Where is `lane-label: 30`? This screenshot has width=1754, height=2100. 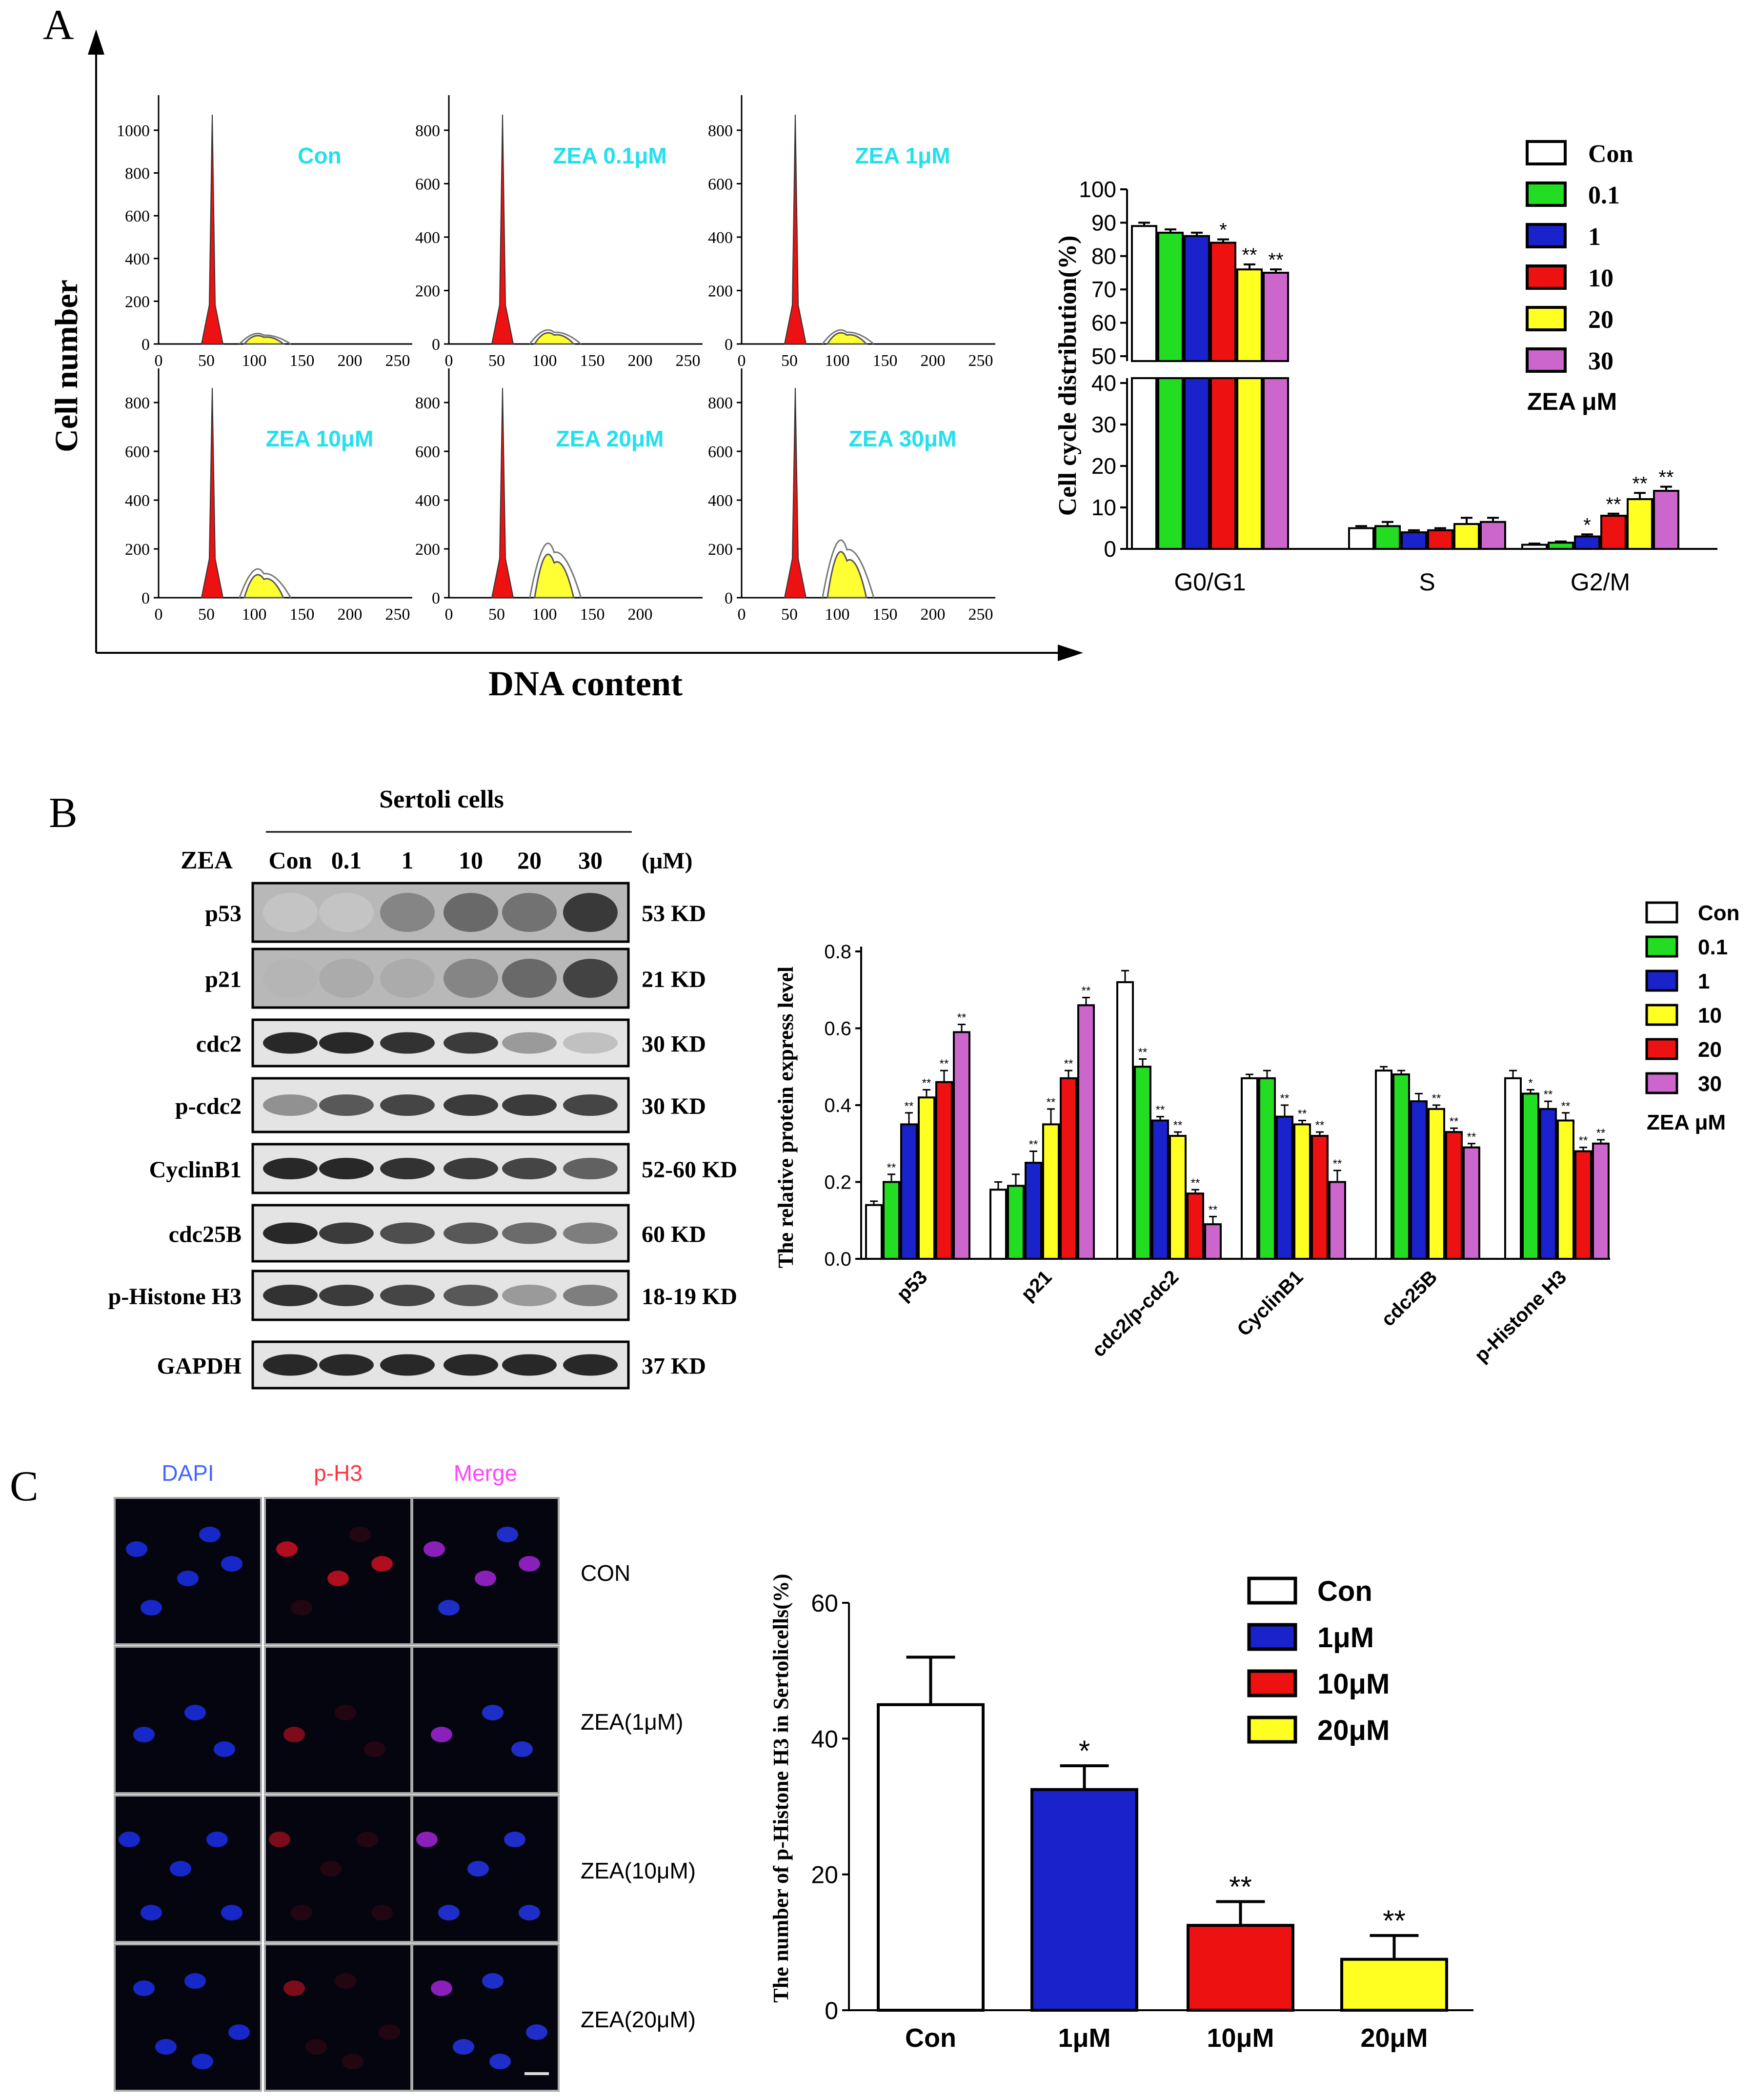 lane-label: 30 is located at coordinates (590, 860).